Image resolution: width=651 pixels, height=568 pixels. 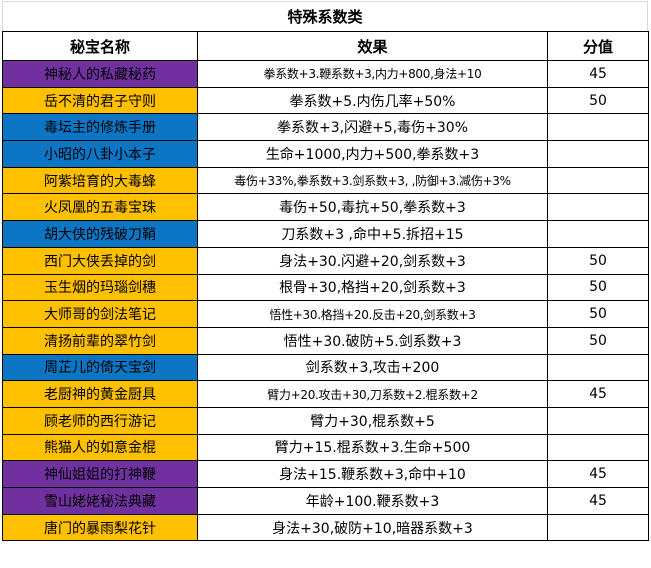 What do you see at coordinates (100, 287) in the screenshot?
I see `treasure-name-cell: 玉生烟的玛瑙剑穗` at bounding box center [100, 287].